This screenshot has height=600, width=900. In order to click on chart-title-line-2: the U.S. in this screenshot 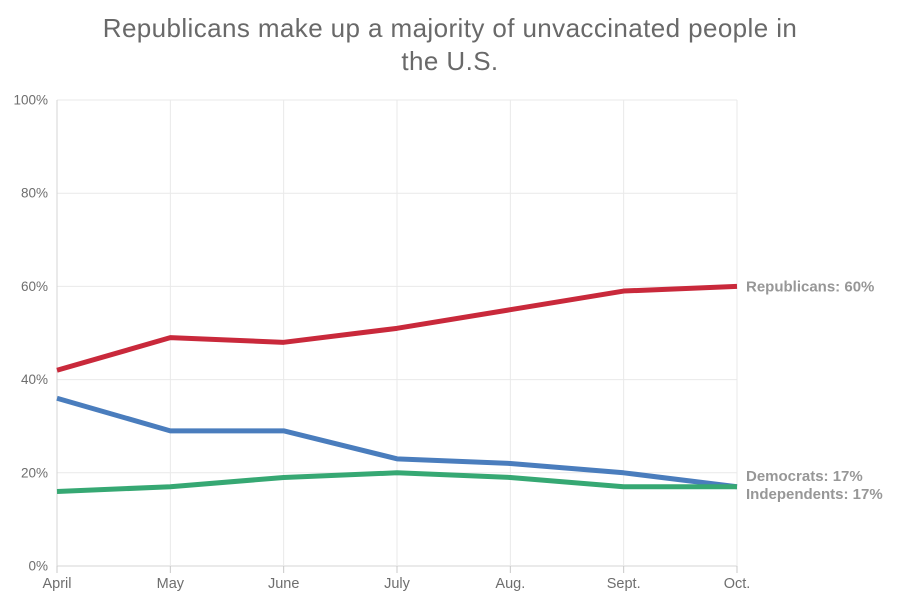, I will do `click(450, 61)`.